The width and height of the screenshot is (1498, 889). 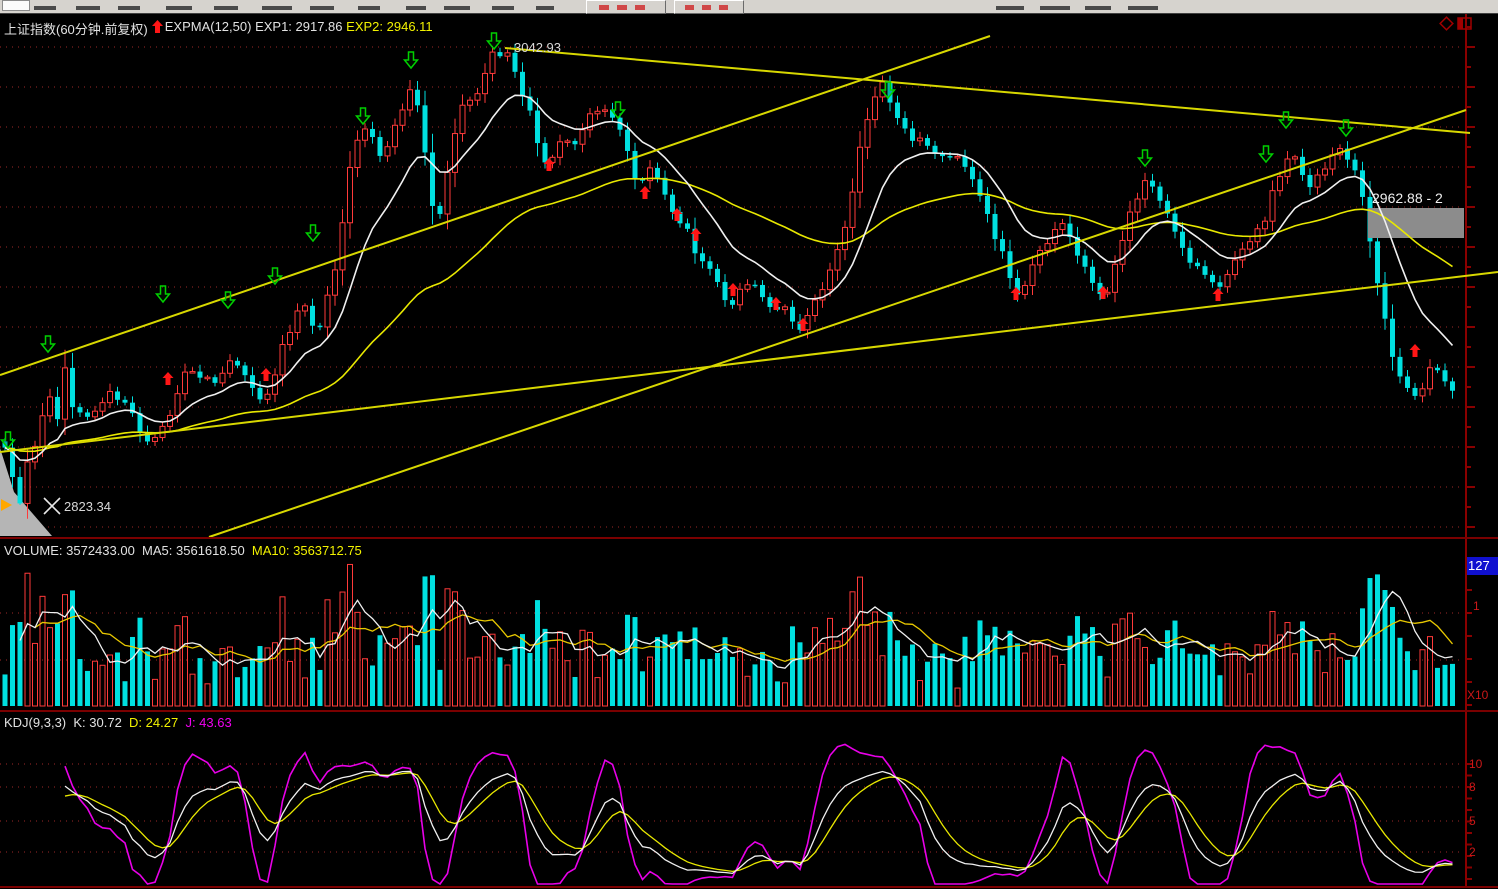 I want to click on kdj-label: KDJ(9,3,3), so click(x=35, y=722).